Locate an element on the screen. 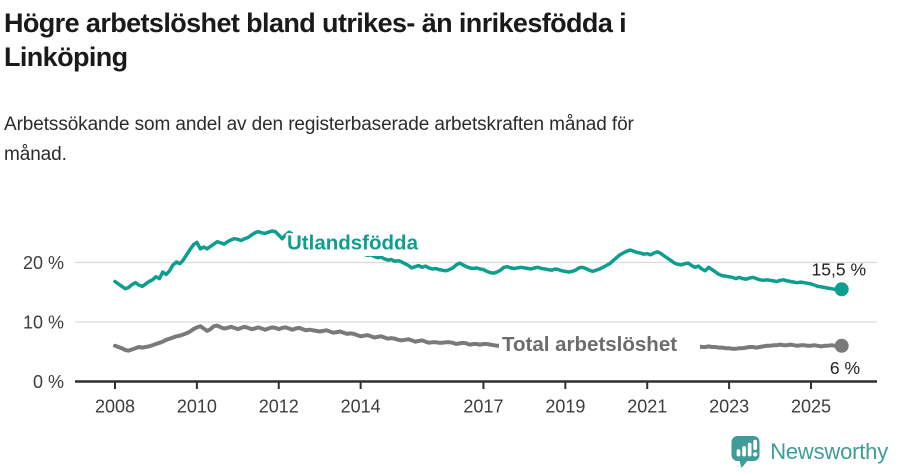  series-end-dot-total is located at coordinates (841, 345).